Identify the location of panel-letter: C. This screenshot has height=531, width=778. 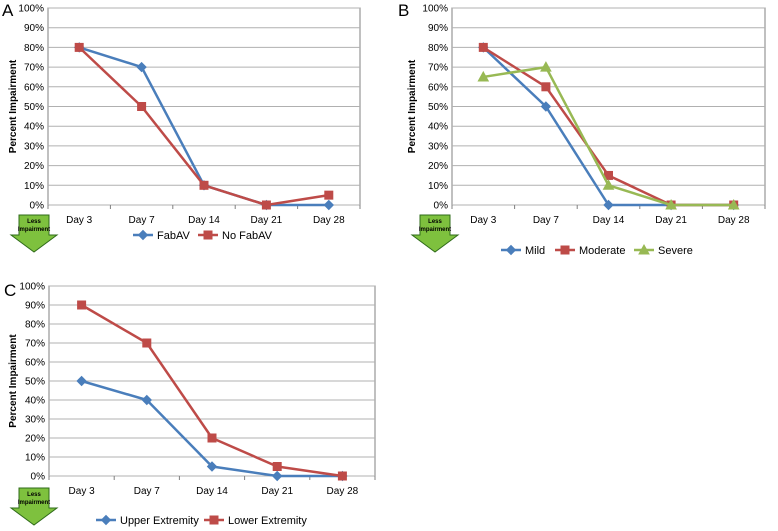
(10, 290).